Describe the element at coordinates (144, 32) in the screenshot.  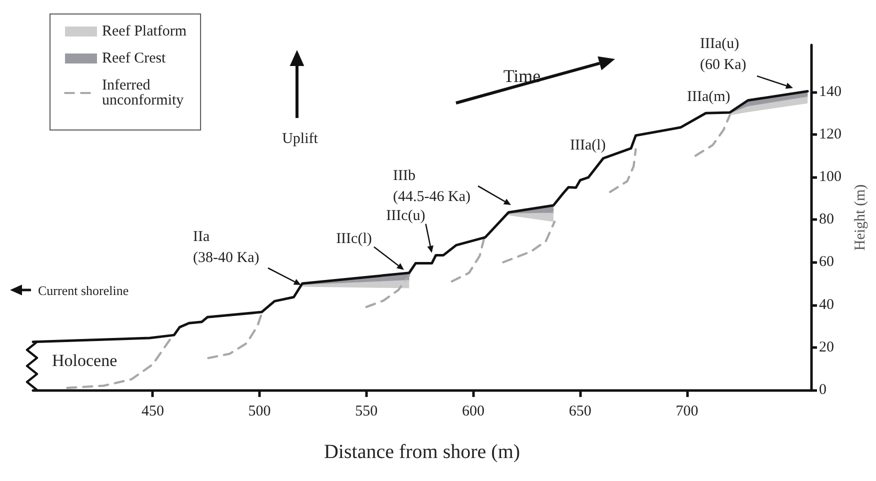
I see `legend-label: Reef Platform` at that location.